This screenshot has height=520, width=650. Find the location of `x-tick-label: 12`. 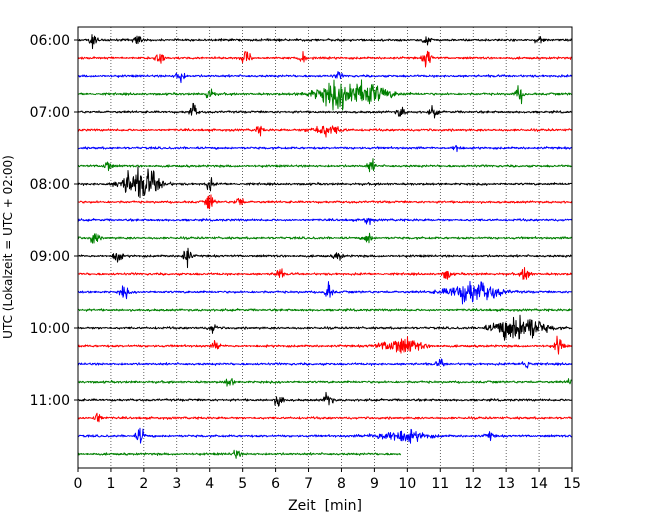

x-tick-label: 12 is located at coordinates (473, 484).